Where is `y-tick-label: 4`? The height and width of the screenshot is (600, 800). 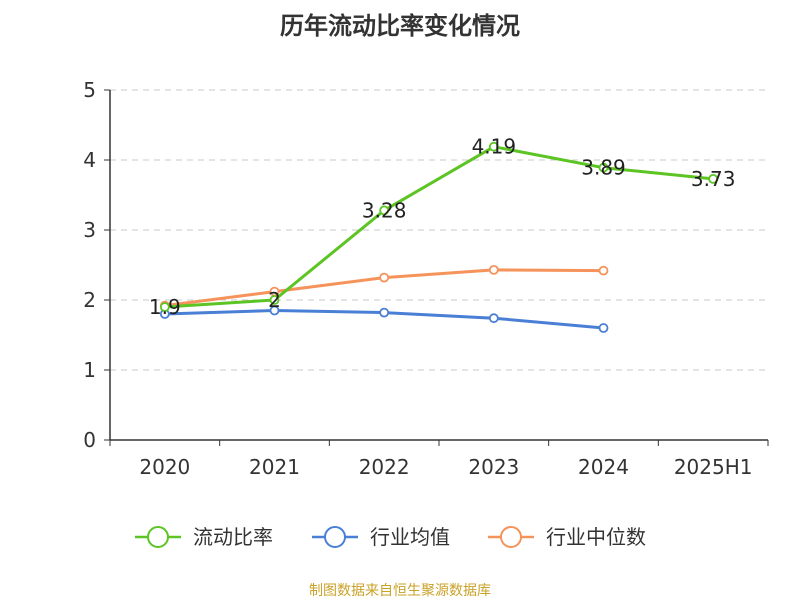
y-tick-label: 4 is located at coordinates (89, 160).